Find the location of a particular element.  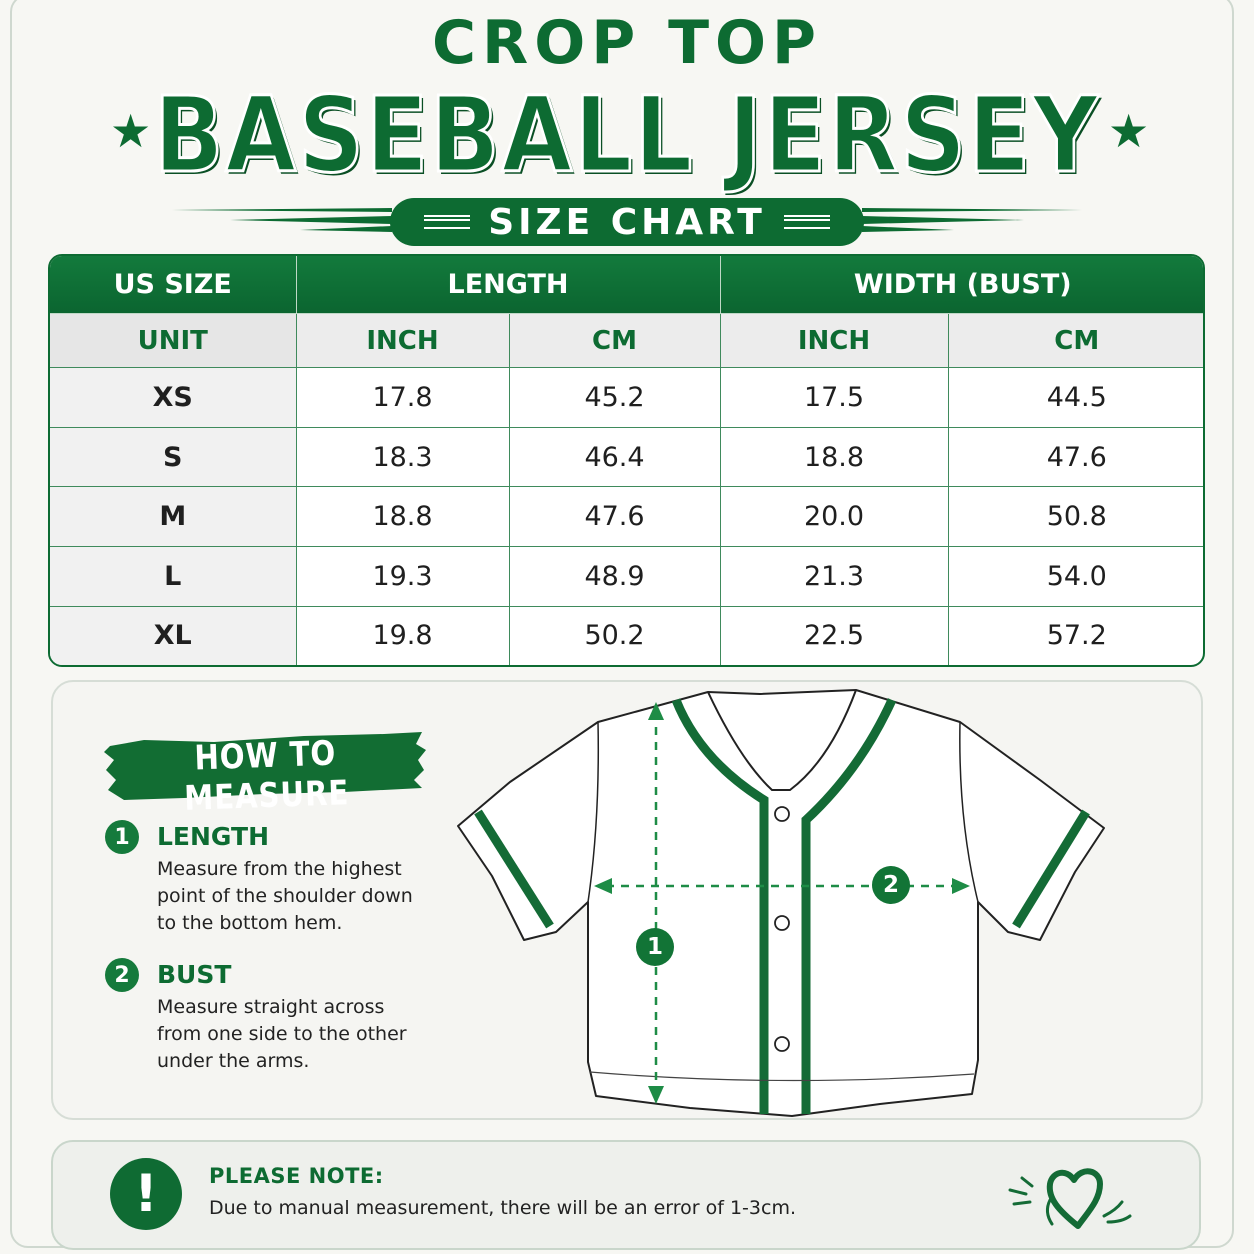

step-number-badge: 1 is located at coordinates (122, 837).